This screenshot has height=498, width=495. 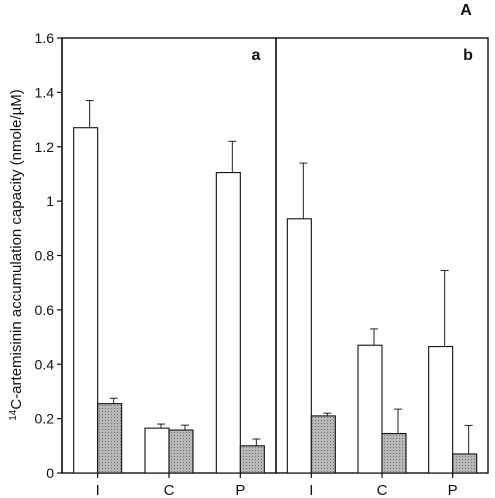 What do you see at coordinates (45, 92) in the screenshot?
I see `y-tick-label: 1.4` at bounding box center [45, 92].